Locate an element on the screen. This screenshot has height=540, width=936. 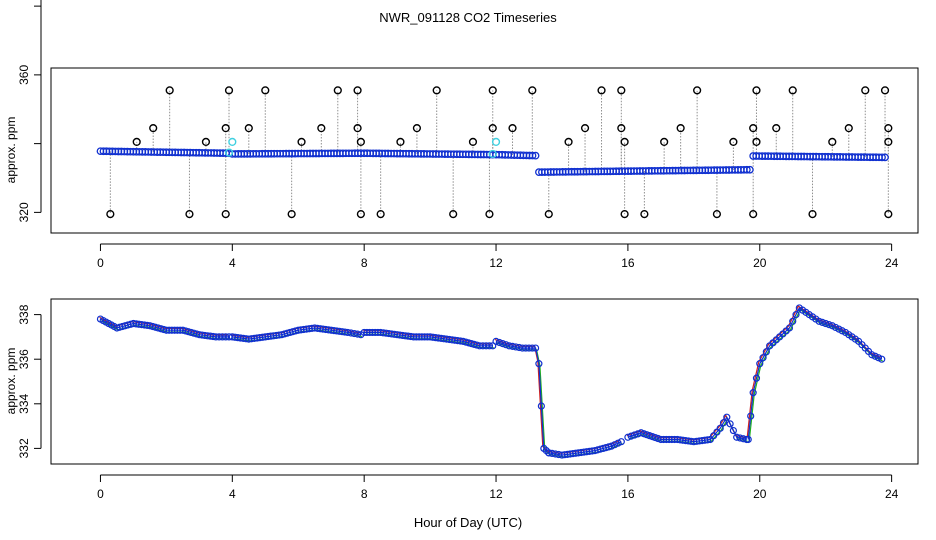
top-y-axis-label: approx. ppm is located at coordinates (11, 150).